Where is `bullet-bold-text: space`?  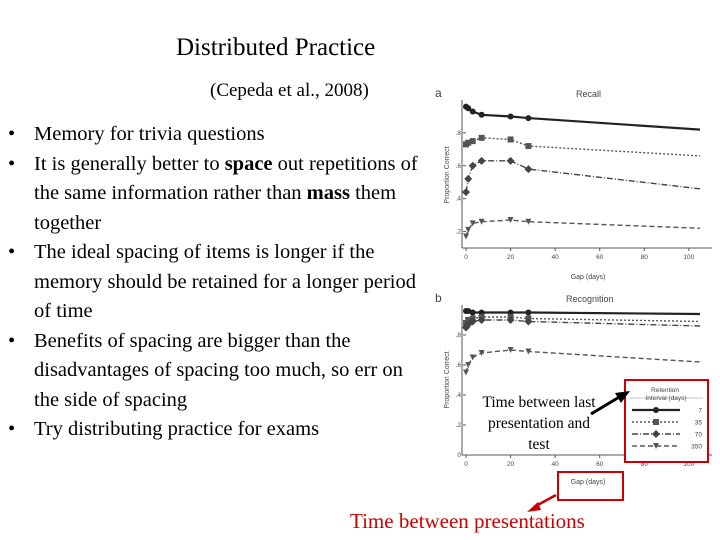
bullet-bold-text: space is located at coordinates (248, 163).